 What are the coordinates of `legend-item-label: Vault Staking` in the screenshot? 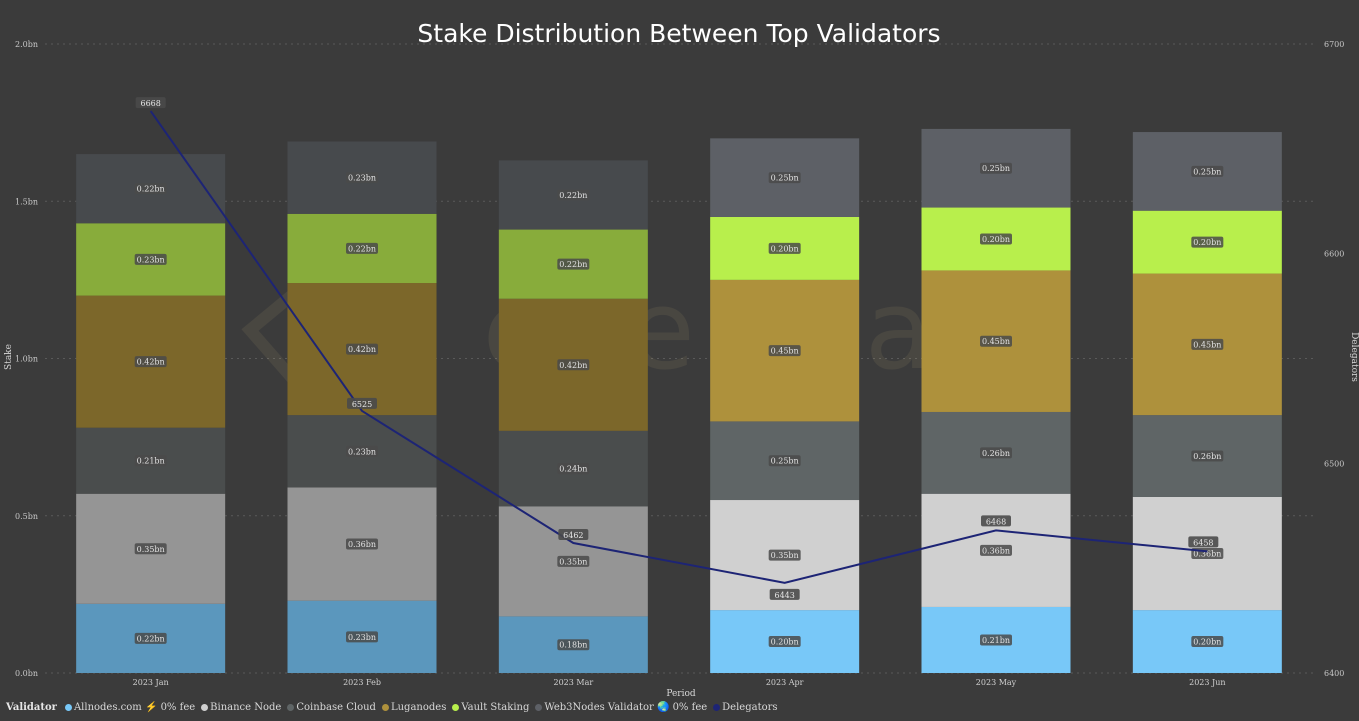 It's located at (495, 707).